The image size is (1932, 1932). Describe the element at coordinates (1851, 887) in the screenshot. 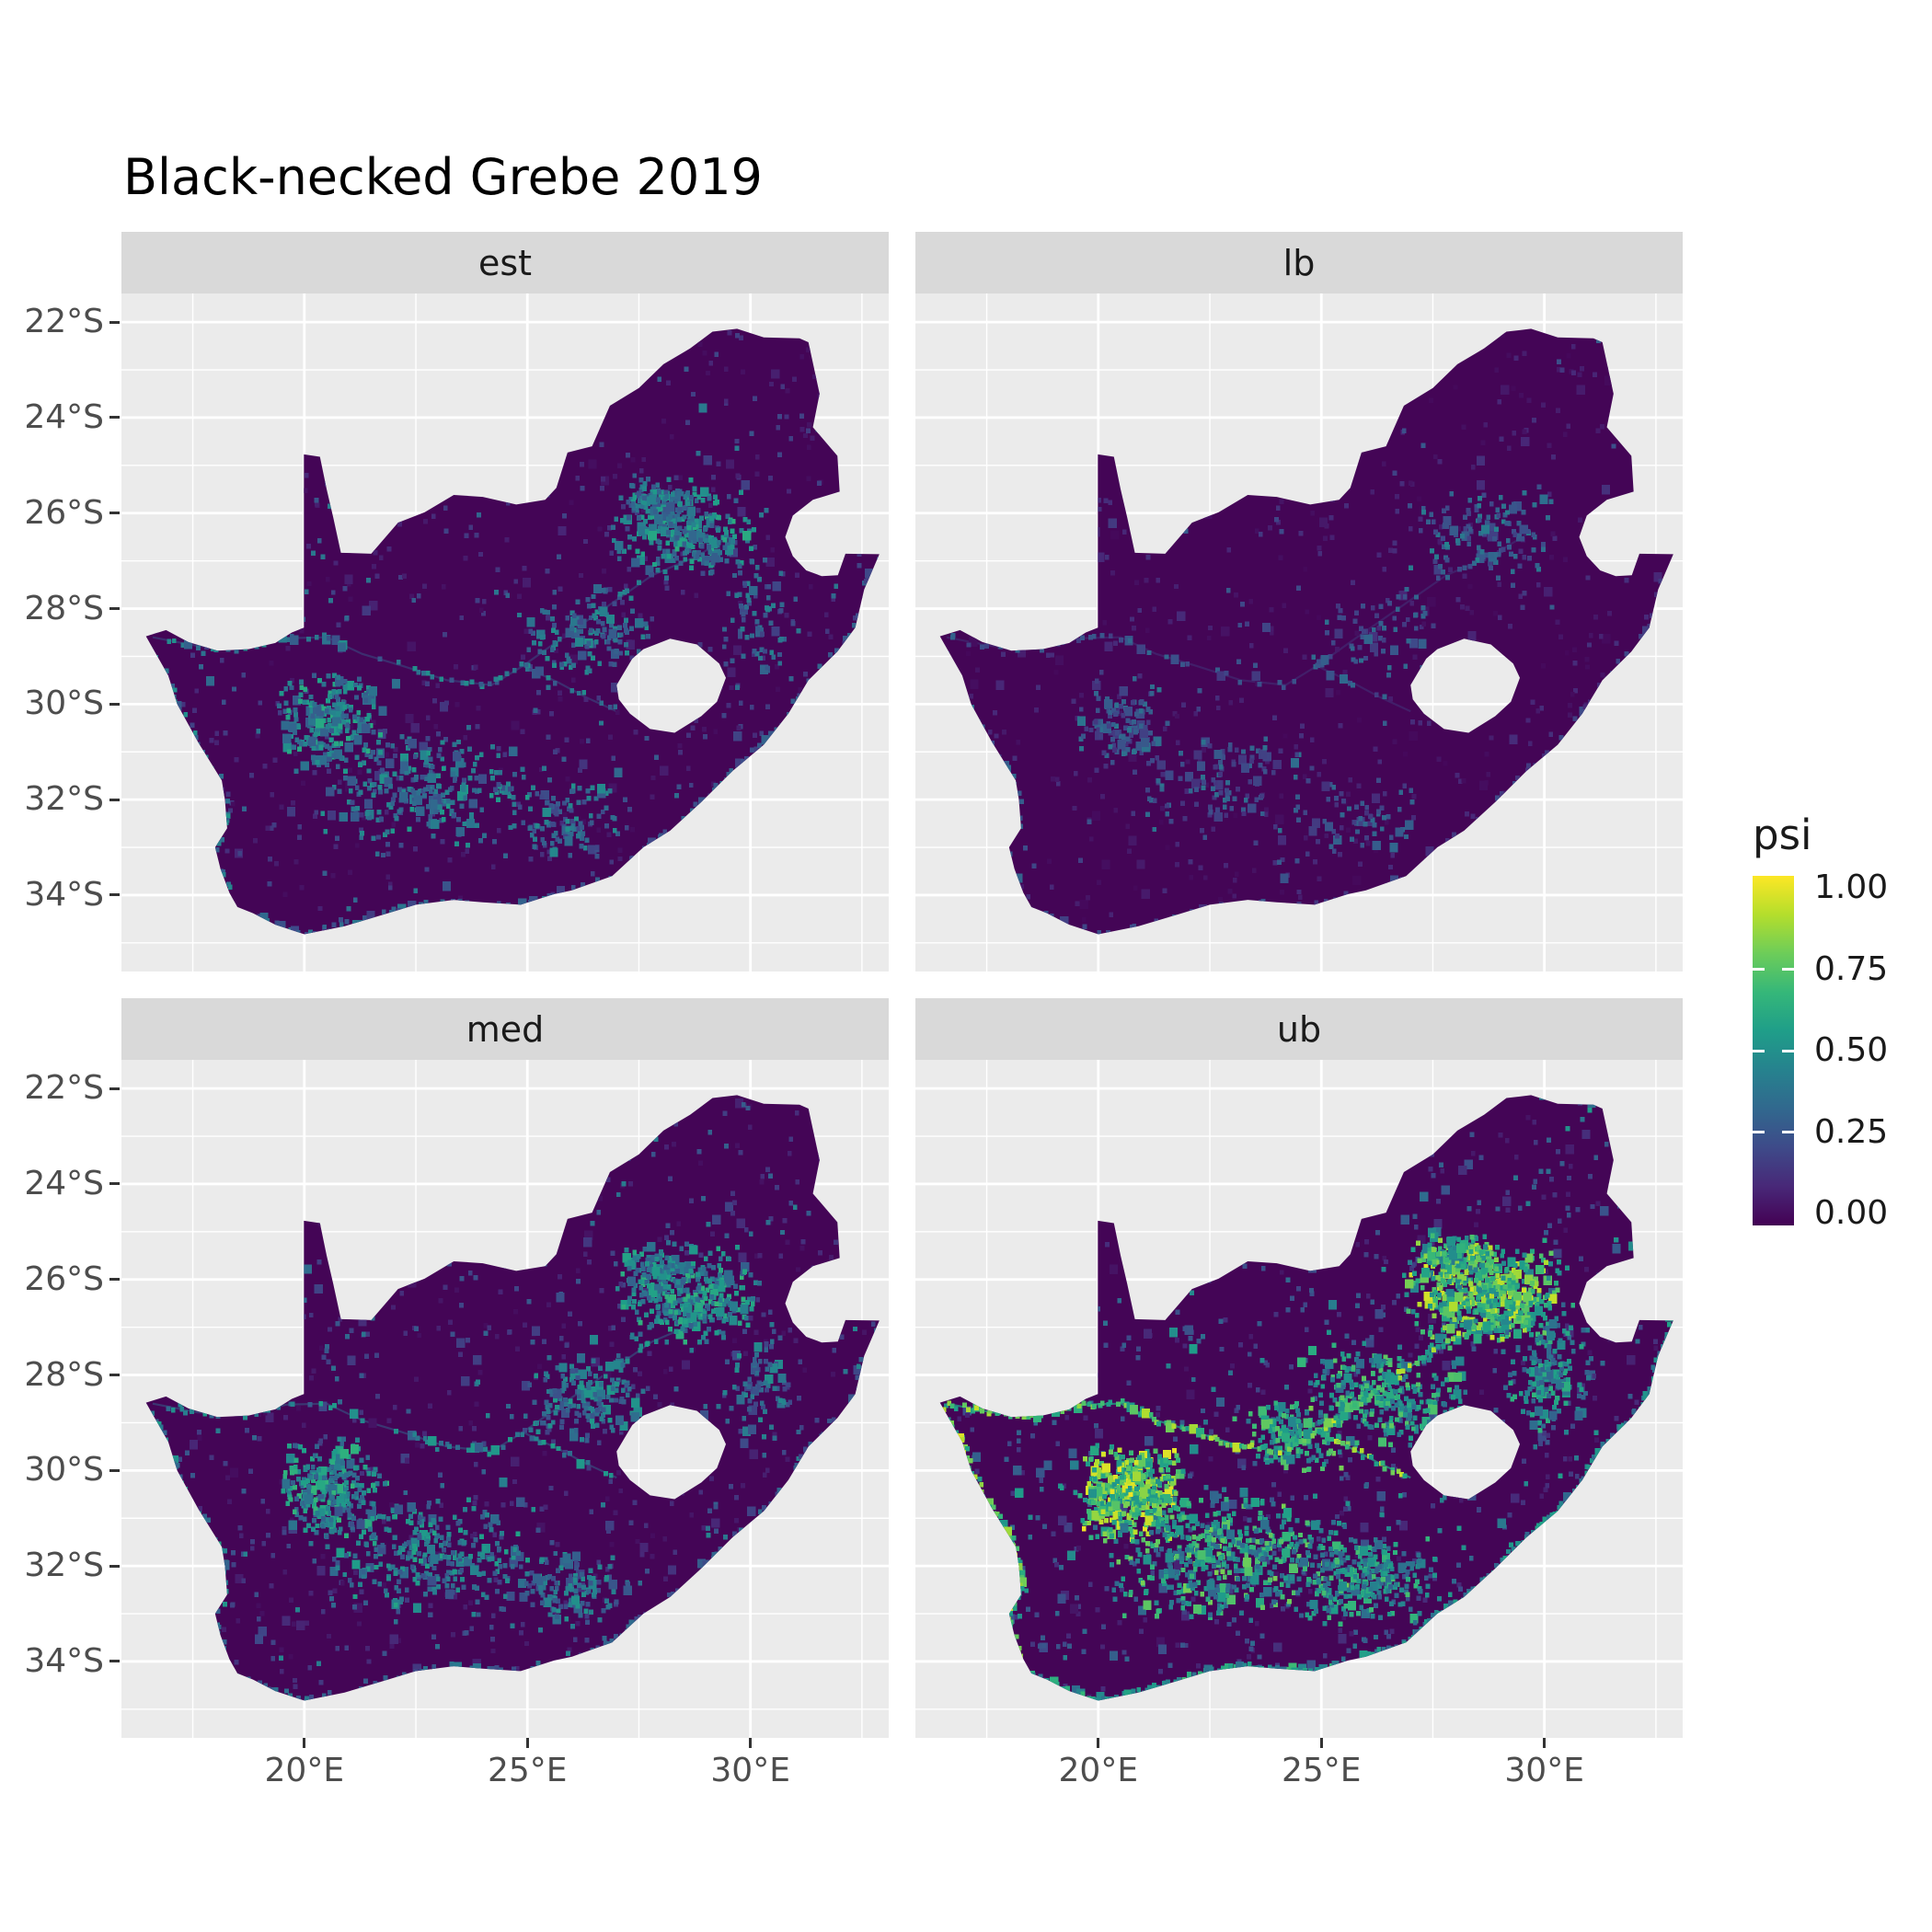

I see `legend-label: 1.00` at that location.